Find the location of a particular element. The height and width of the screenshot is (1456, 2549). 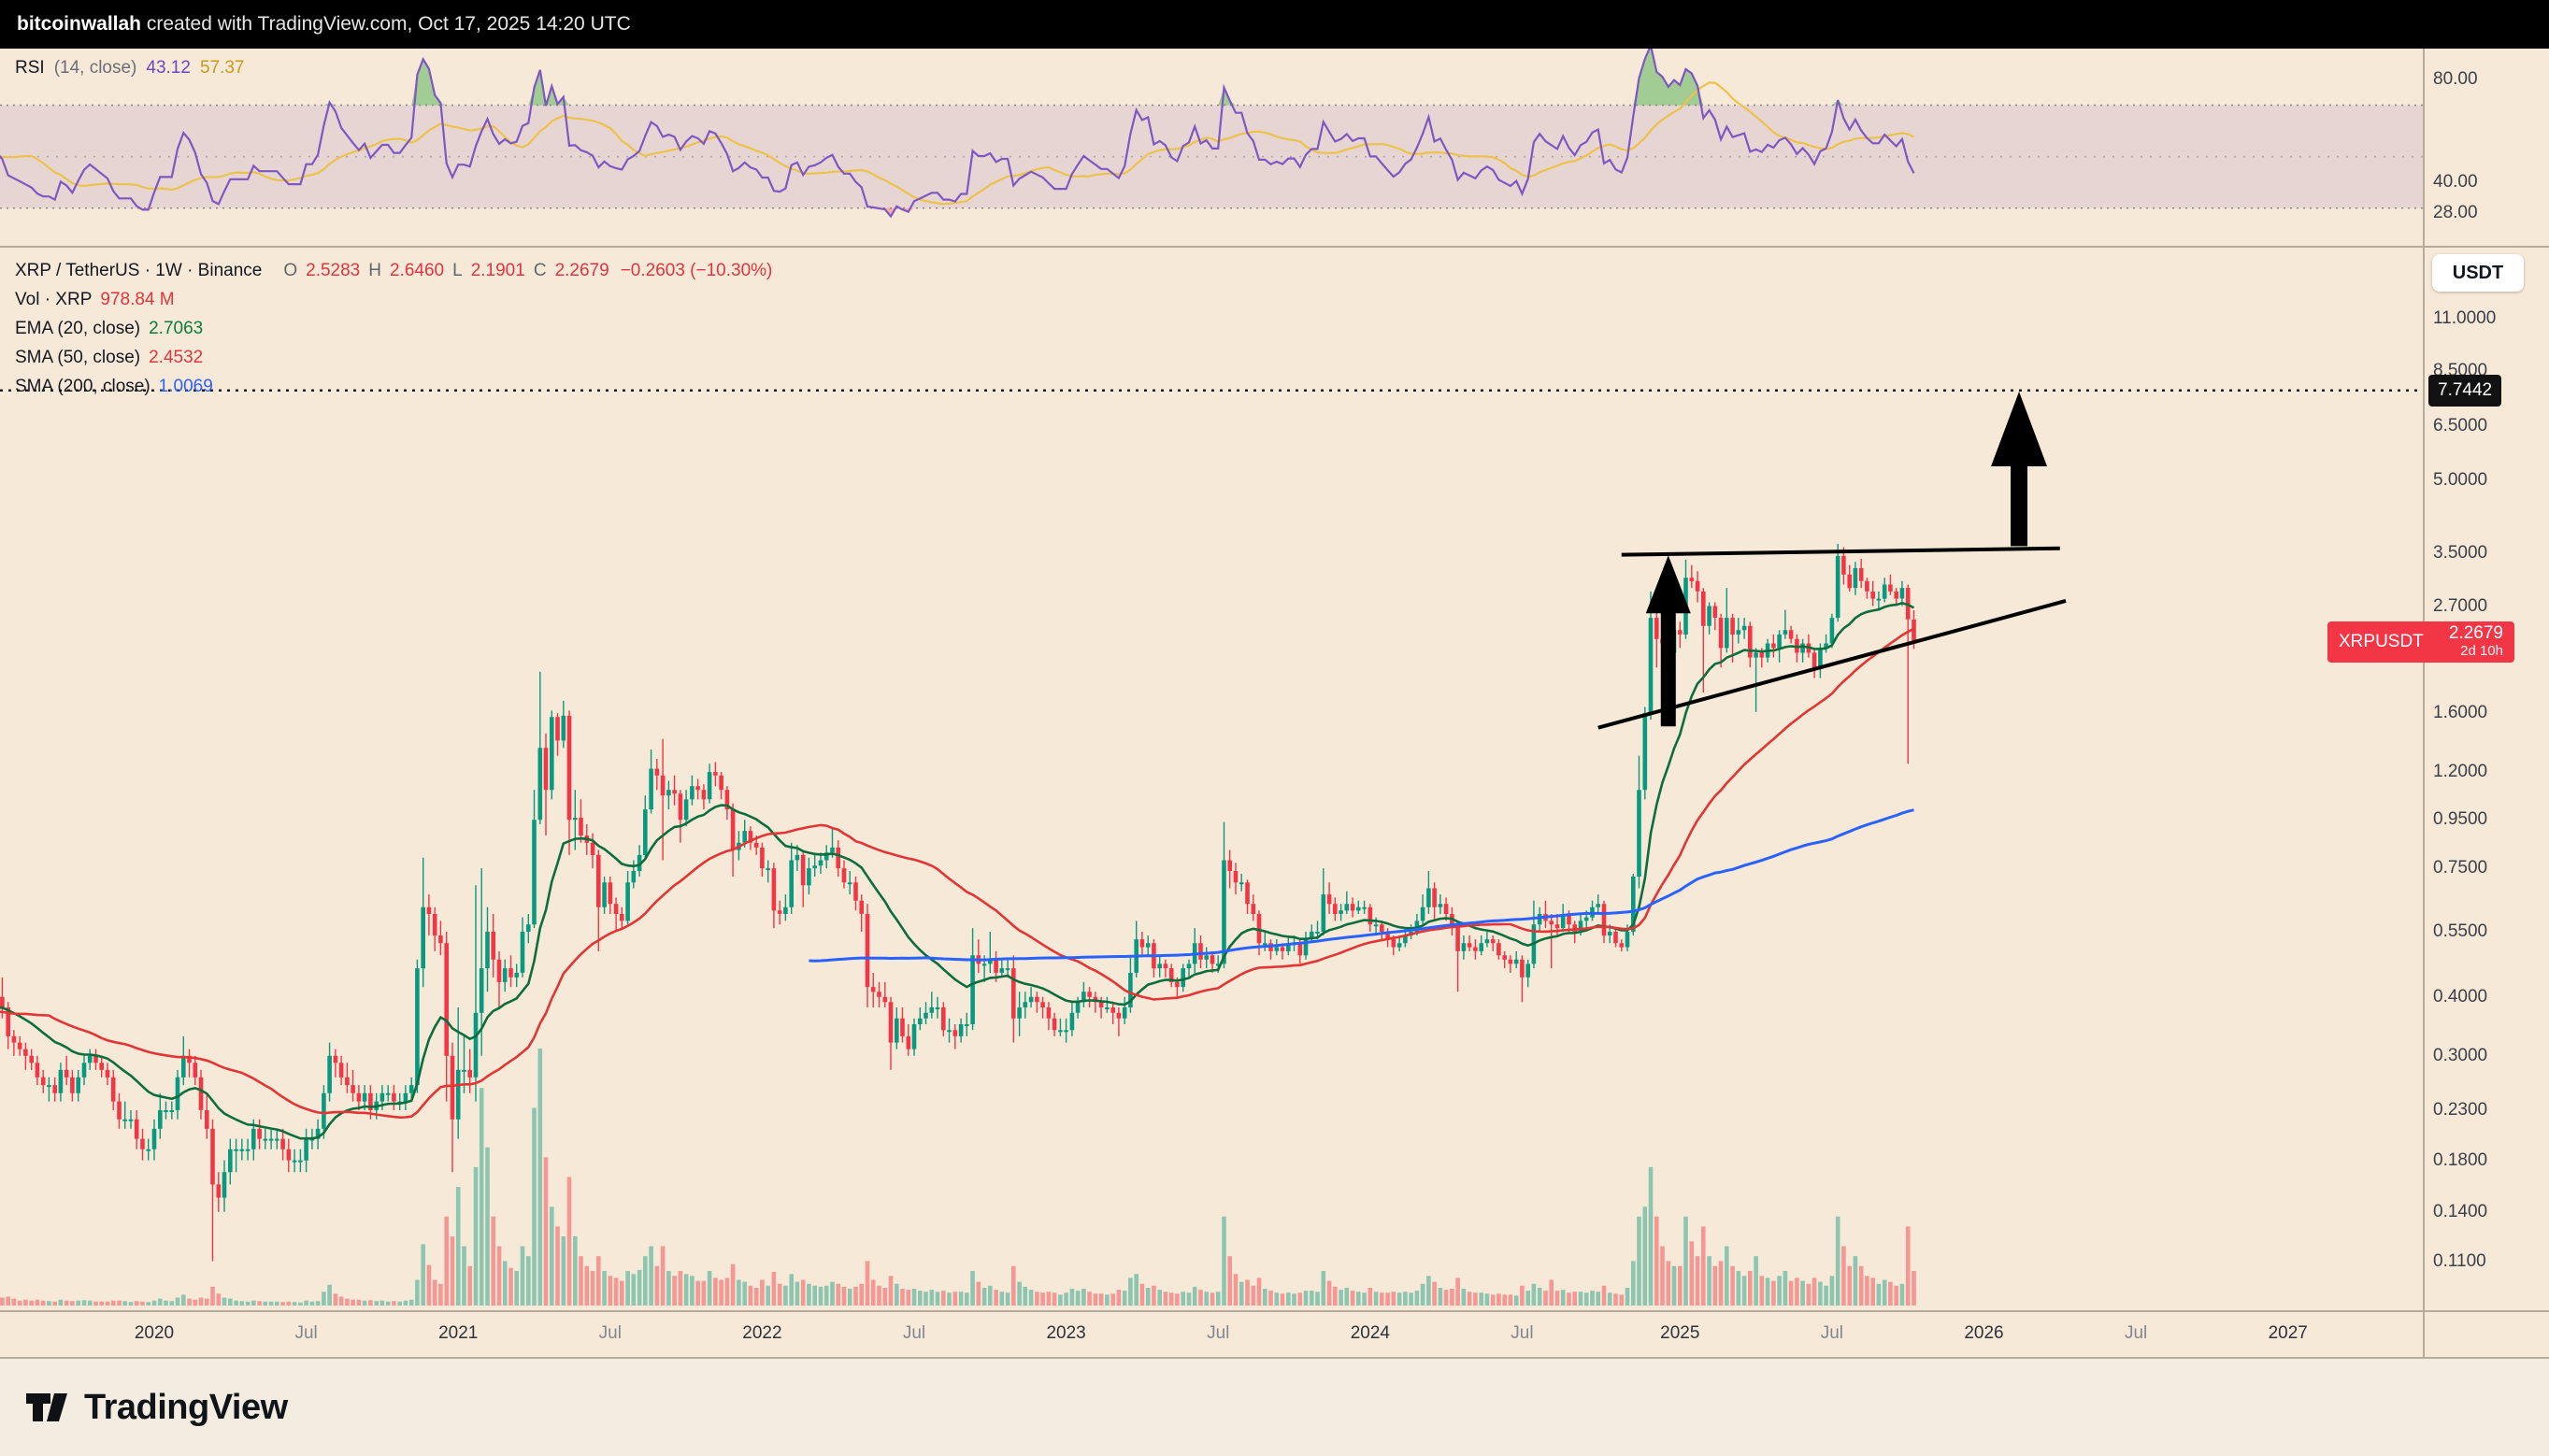

rsi-pane is located at coordinates (1211, 148).